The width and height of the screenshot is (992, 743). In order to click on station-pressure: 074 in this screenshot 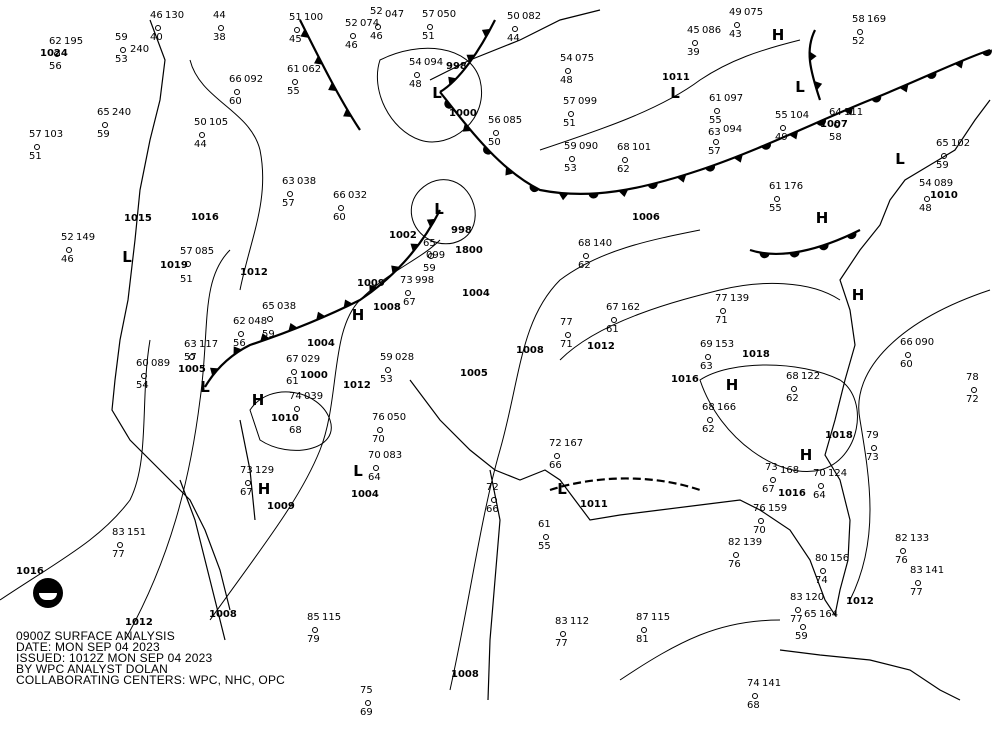, I will do `click(369, 23)`.